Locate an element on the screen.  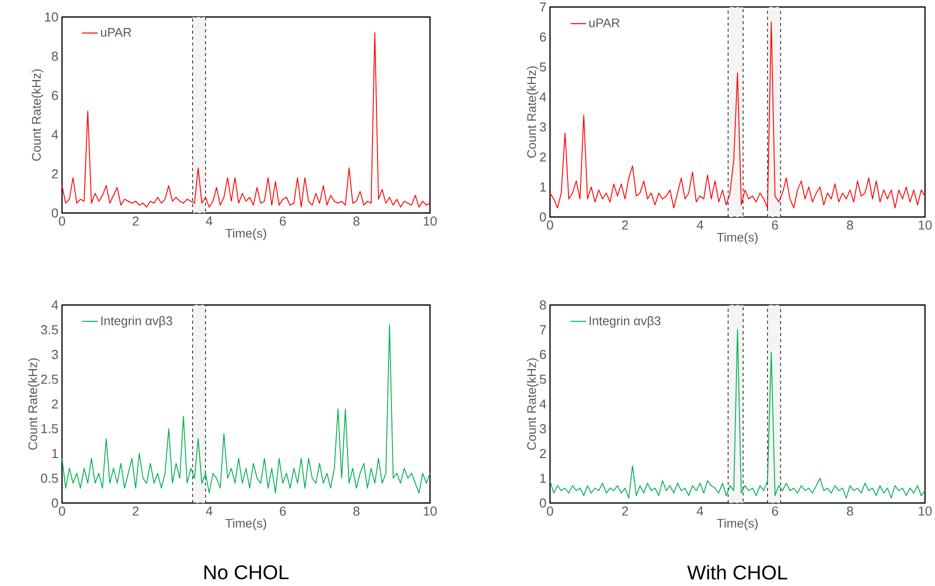
y-tick-label: 2.5 is located at coordinates (49, 379).